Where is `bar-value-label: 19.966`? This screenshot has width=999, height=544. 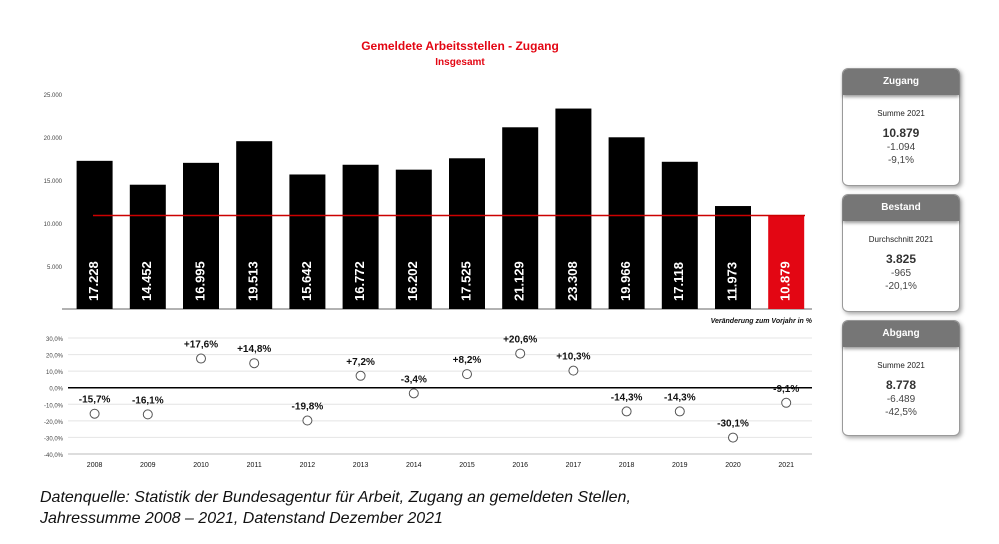 bar-value-label: 19.966 is located at coordinates (625, 281).